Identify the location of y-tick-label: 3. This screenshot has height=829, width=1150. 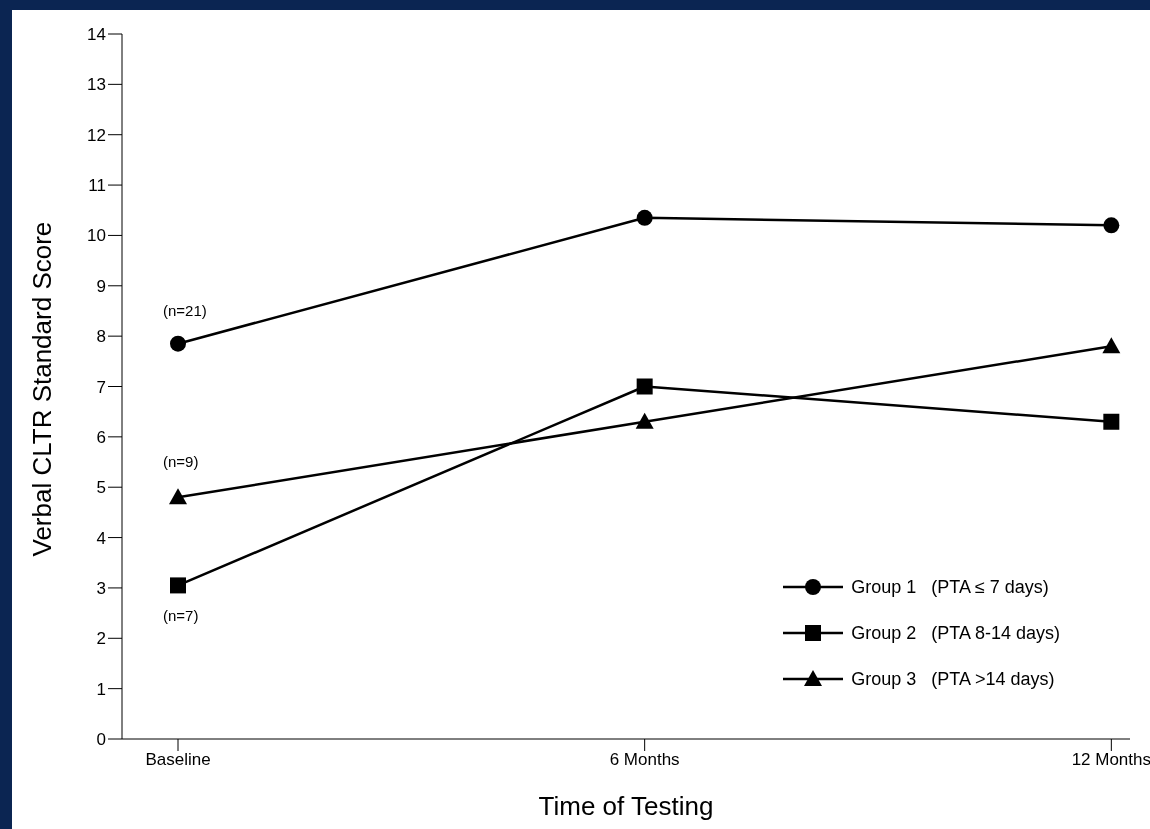
(101, 588).